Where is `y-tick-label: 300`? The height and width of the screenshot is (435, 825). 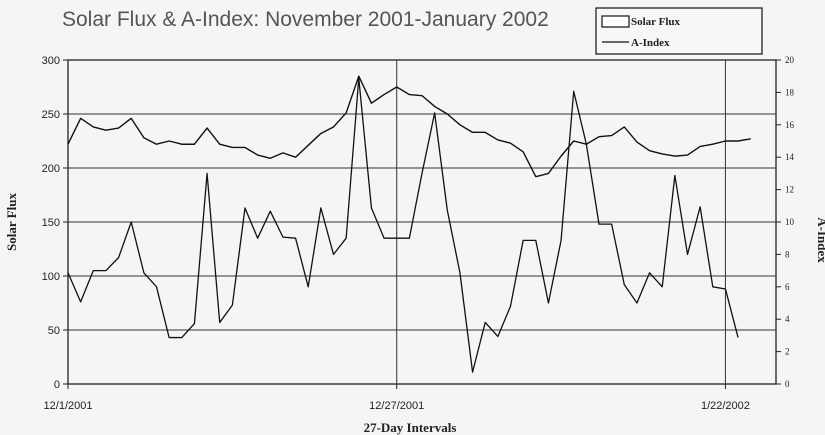 y-tick-label: 300 is located at coordinates (51, 61).